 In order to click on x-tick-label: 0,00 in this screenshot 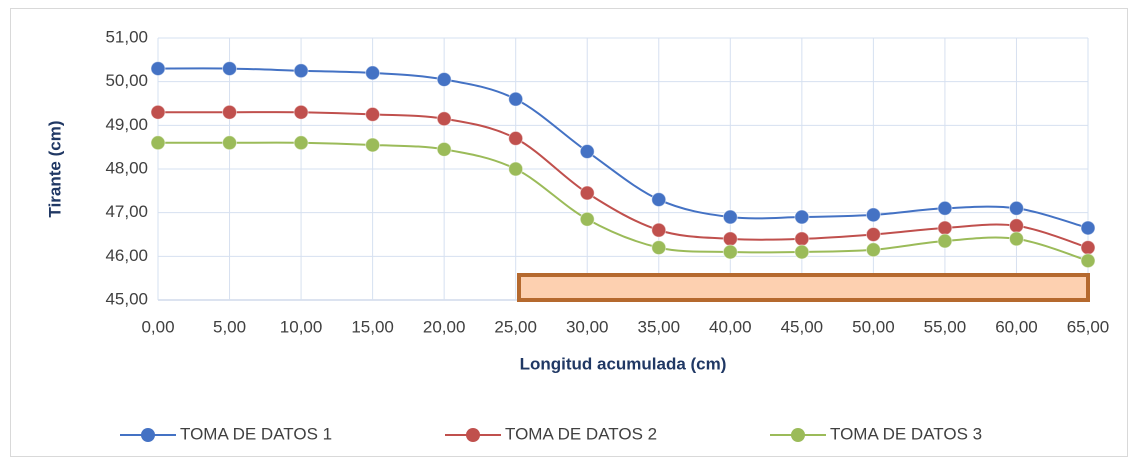, I will do `click(157, 326)`.